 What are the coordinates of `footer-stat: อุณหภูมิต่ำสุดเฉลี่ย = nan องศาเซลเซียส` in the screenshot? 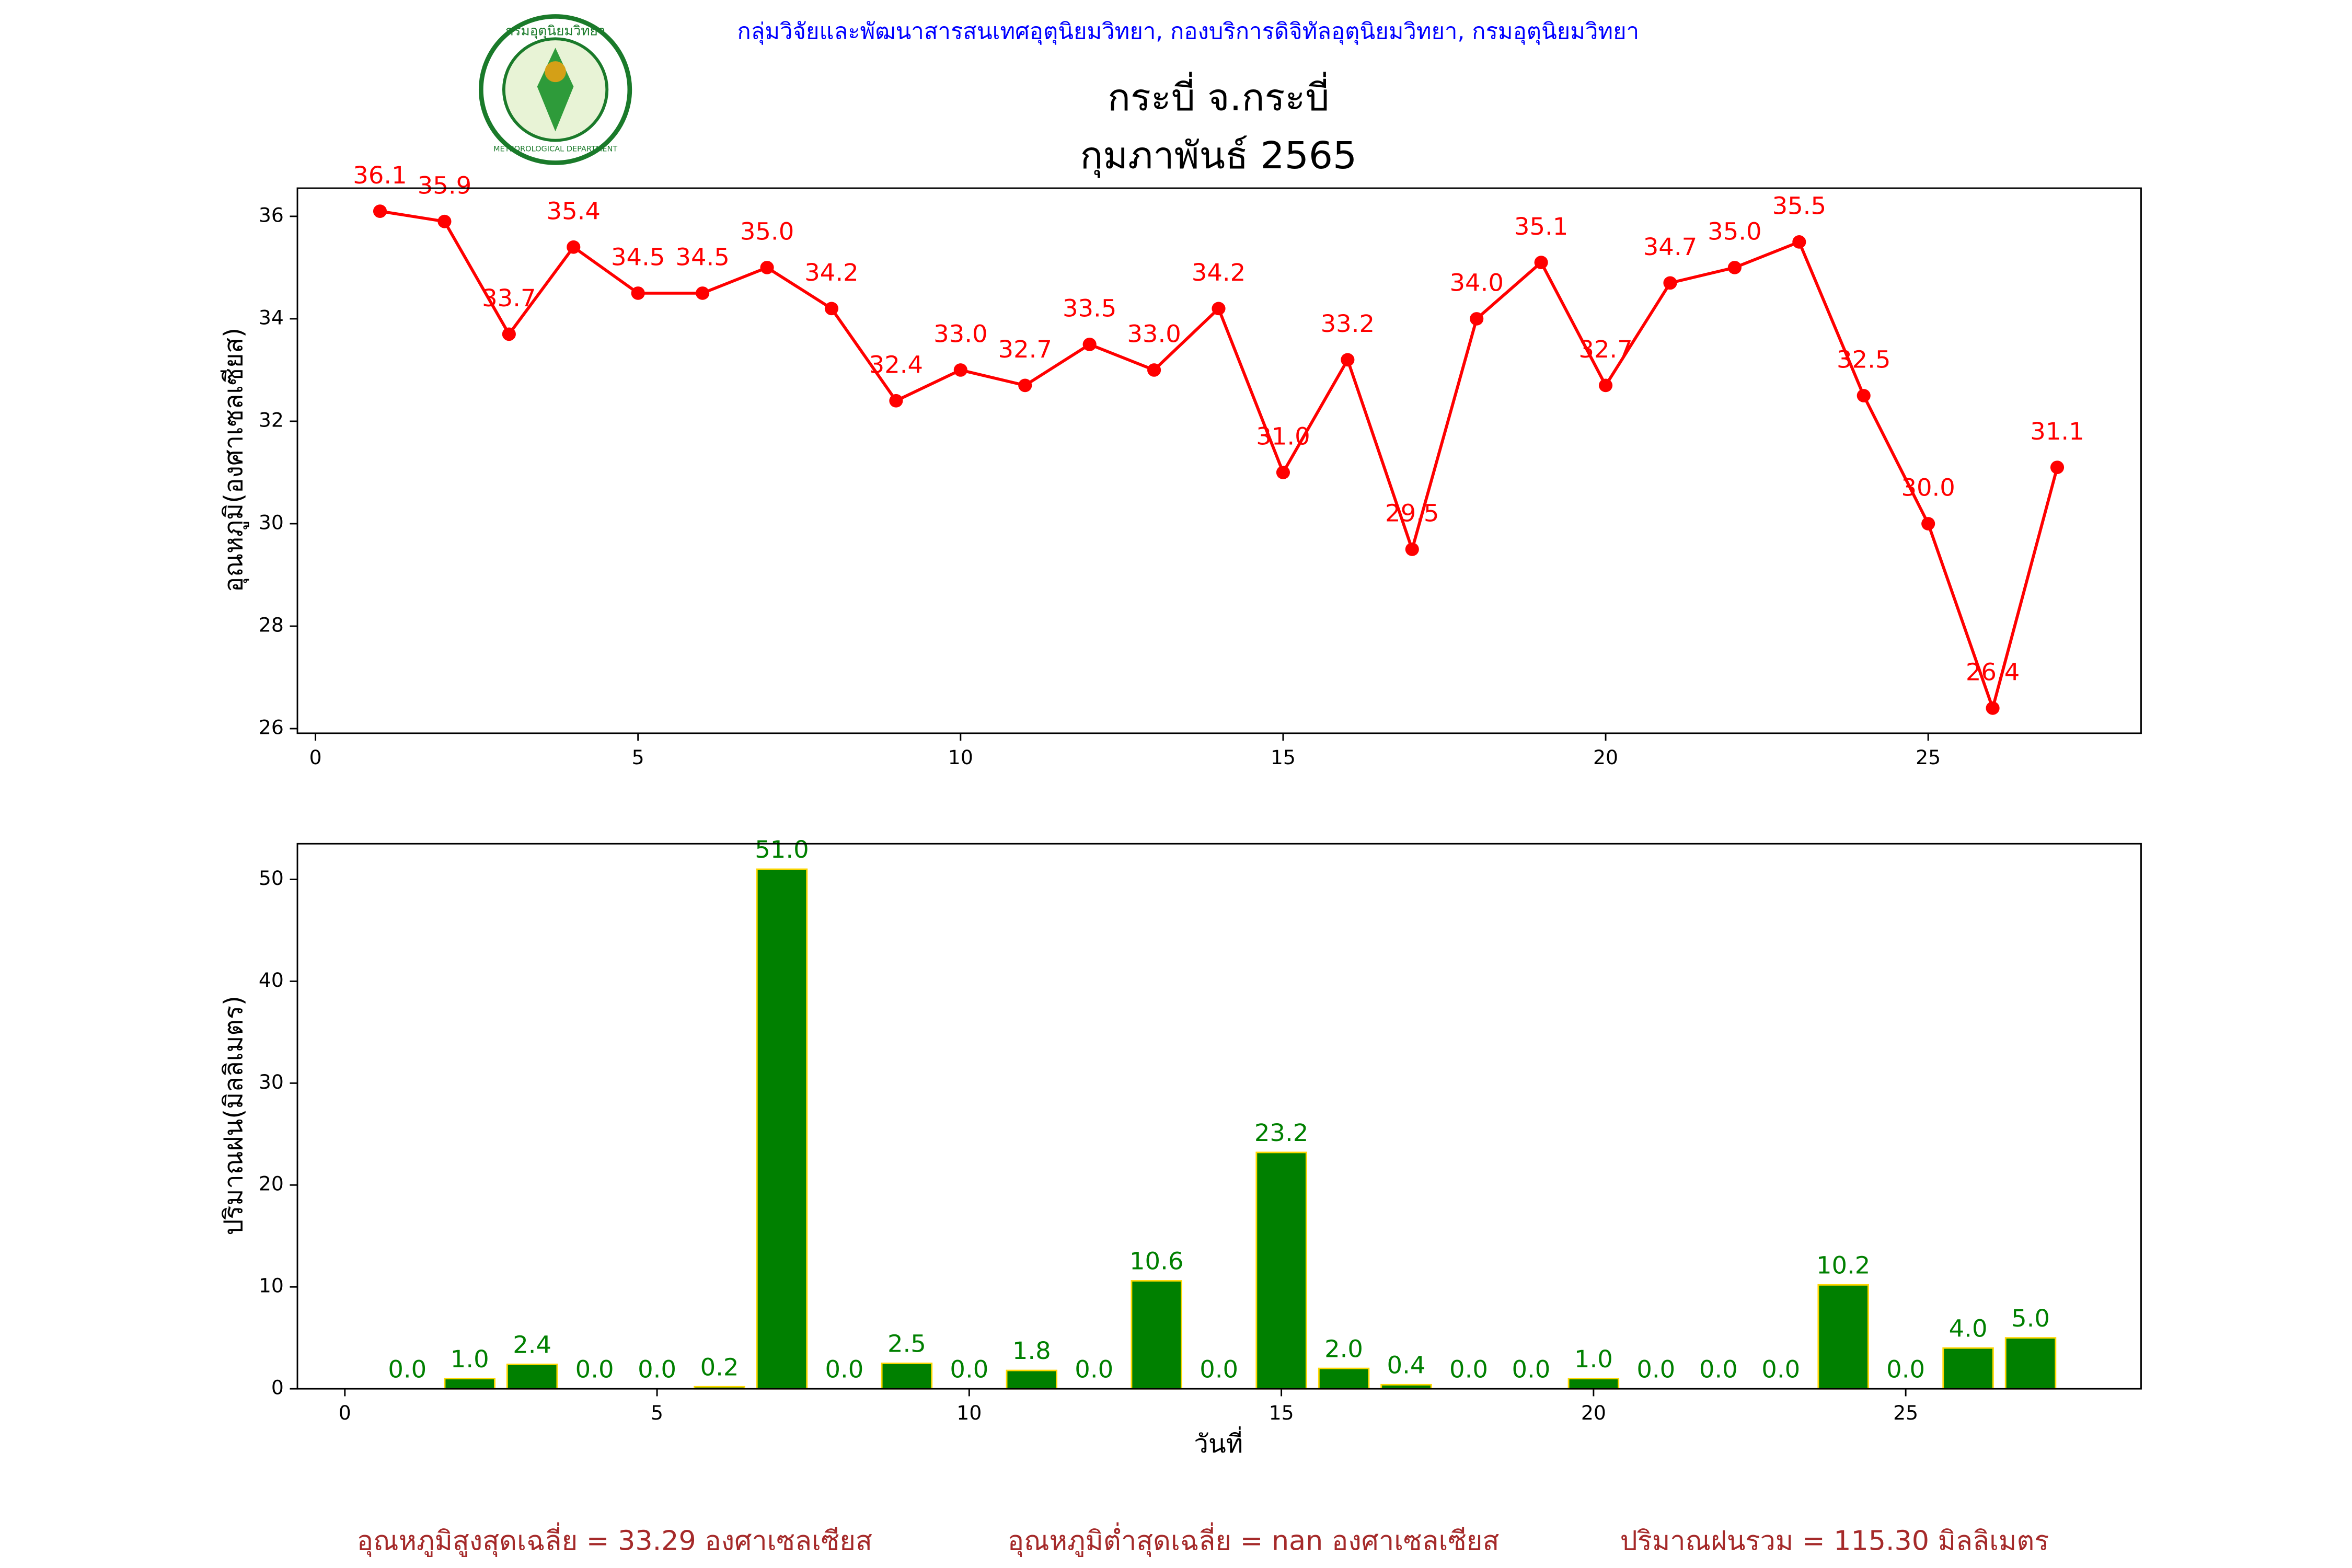 It's located at (1254, 1539).